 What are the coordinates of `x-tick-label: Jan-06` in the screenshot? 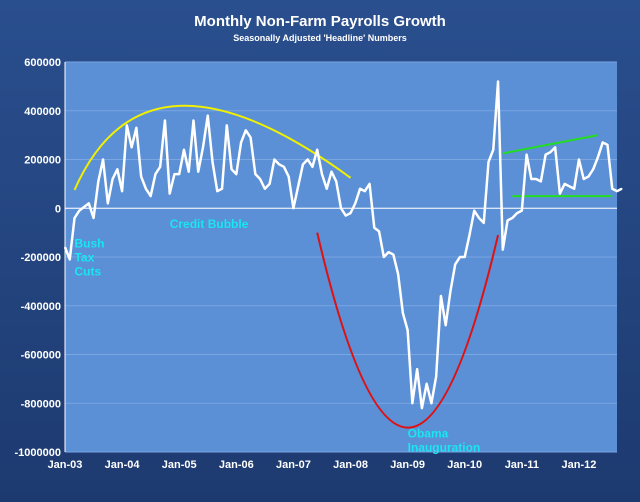 It's located at (236, 465).